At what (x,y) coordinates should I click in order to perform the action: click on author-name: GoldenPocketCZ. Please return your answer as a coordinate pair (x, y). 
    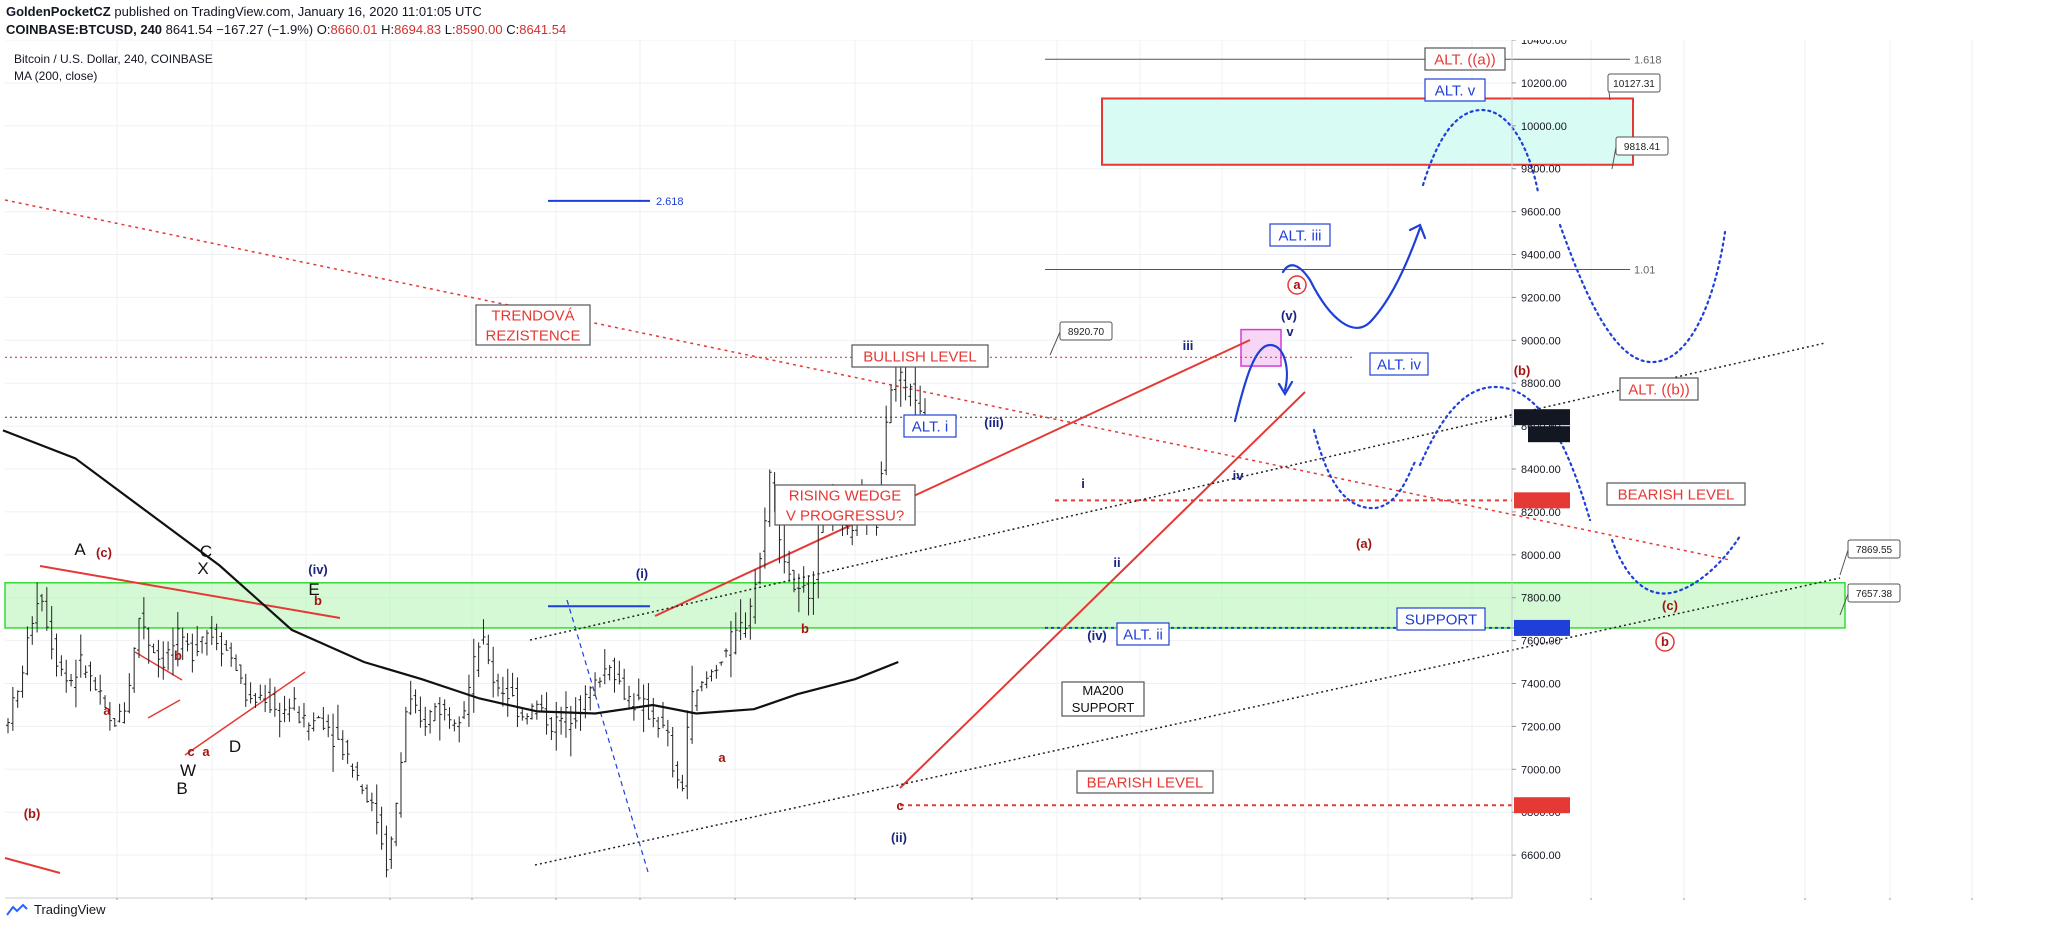
    Looking at the image, I should click on (58, 11).